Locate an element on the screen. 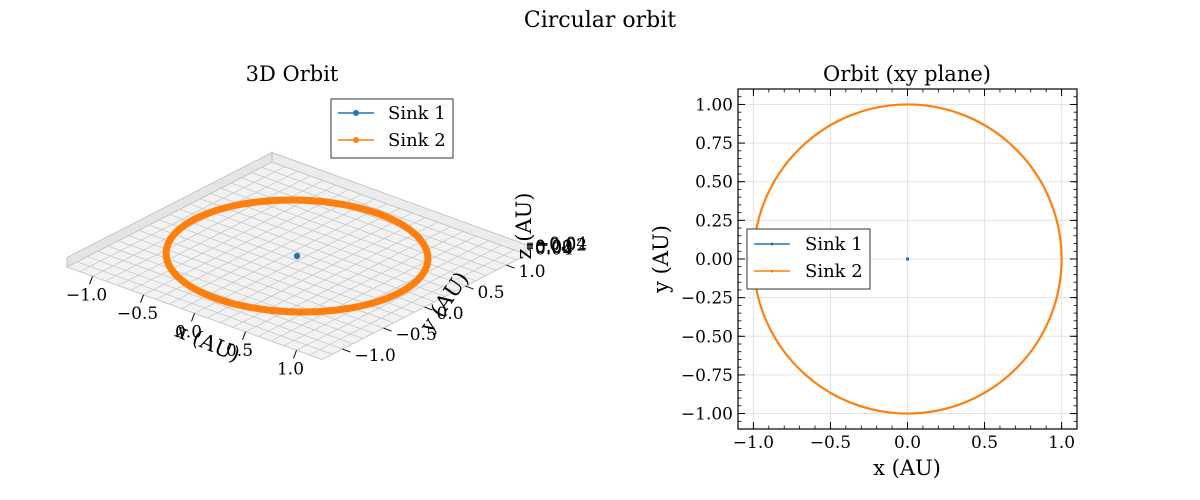 This screenshot has width=1200, height=500. y-tick-label-3d: 0.5 is located at coordinates (491, 293).